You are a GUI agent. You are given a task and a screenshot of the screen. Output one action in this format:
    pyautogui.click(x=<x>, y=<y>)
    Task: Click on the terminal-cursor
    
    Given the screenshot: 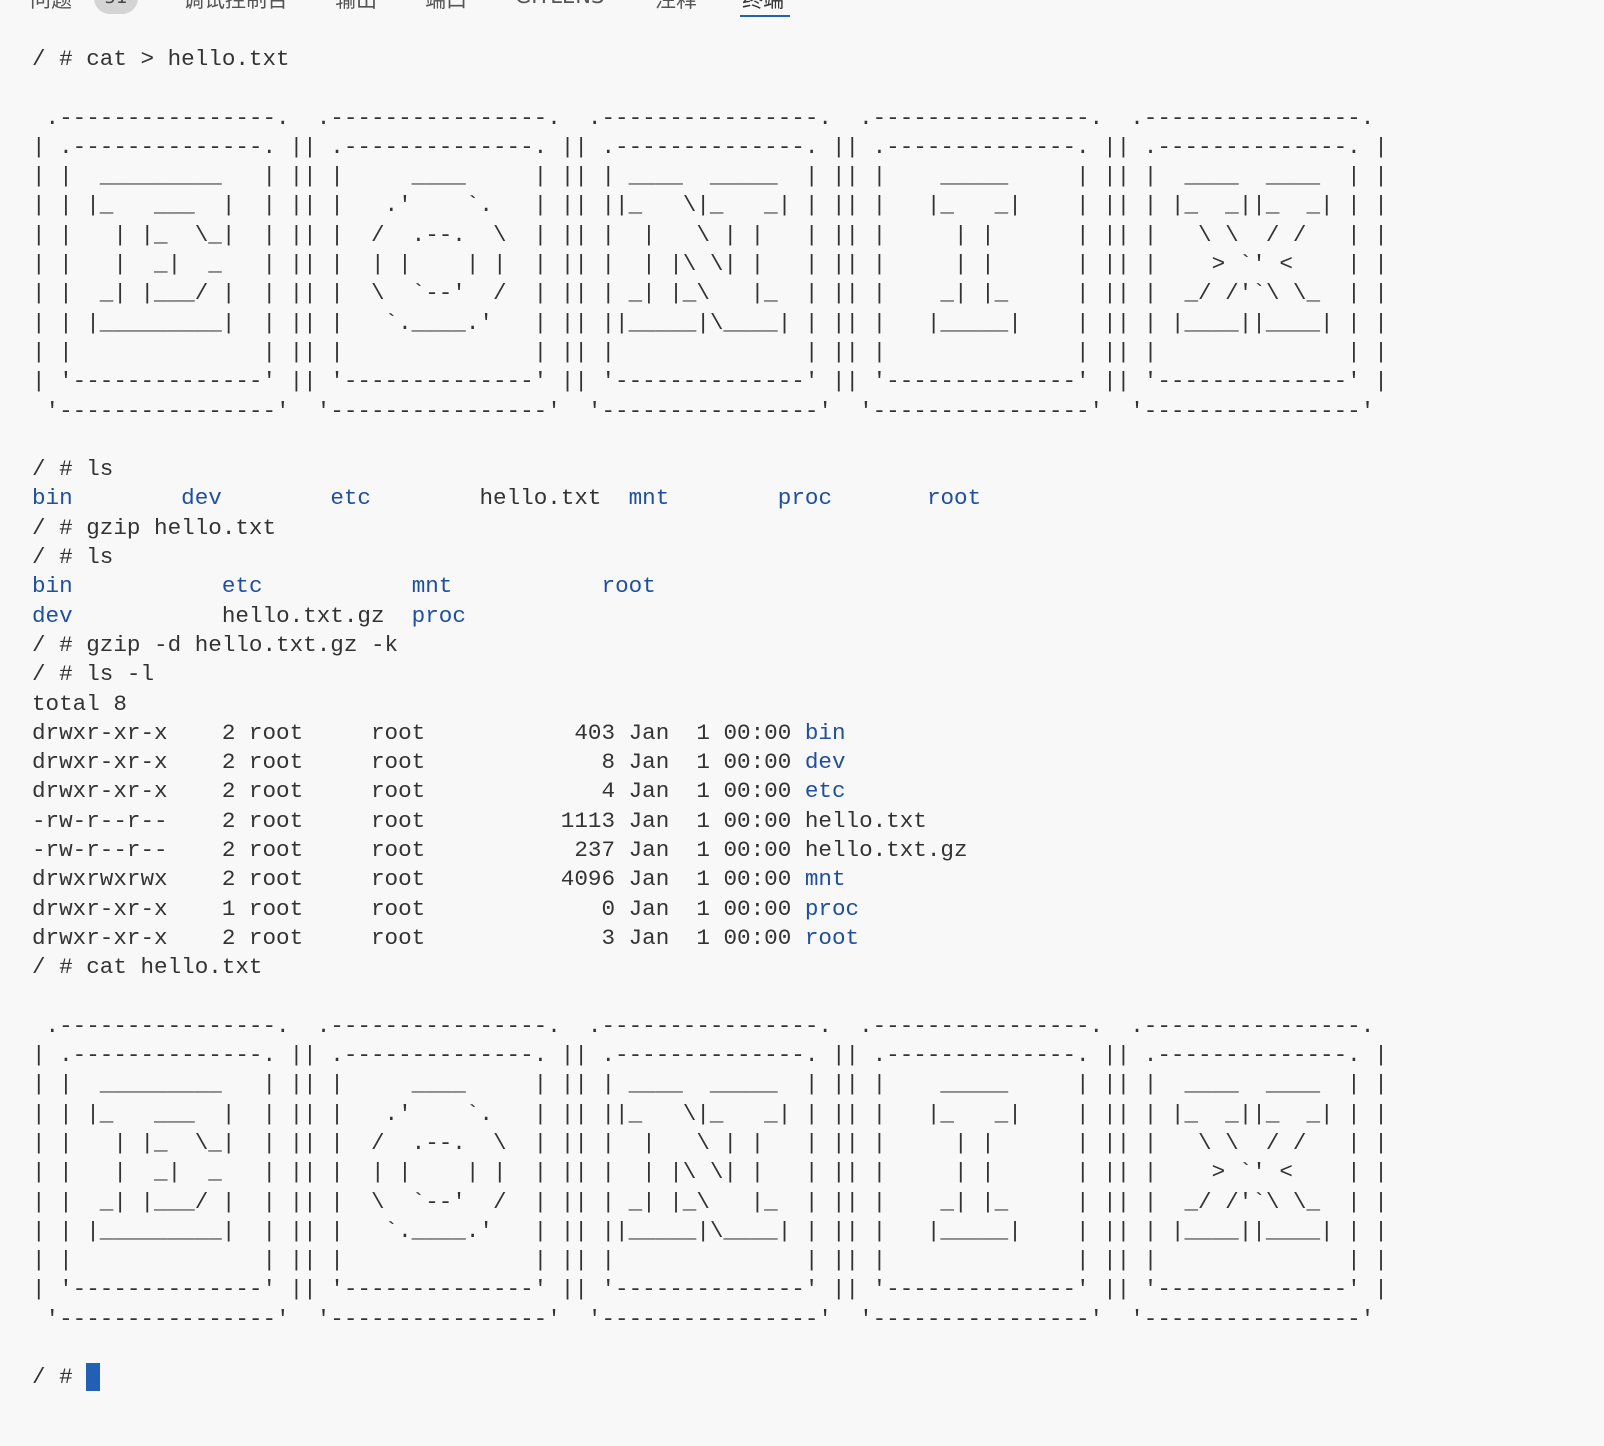 What is the action you would take?
    pyautogui.click(x=93, y=1377)
    